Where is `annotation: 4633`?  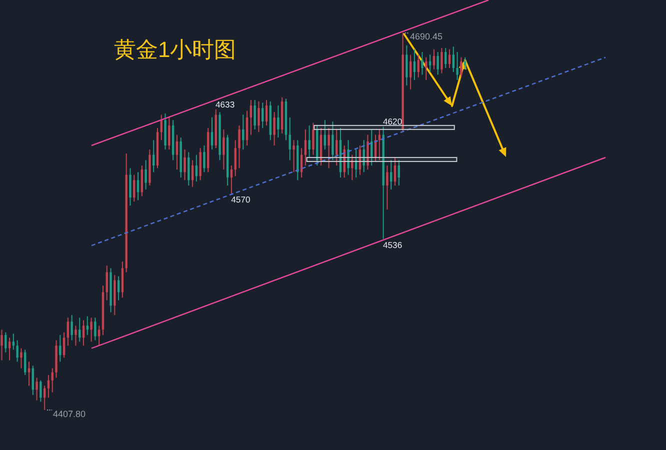 annotation: 4633 is located at coordinates (225, 105).